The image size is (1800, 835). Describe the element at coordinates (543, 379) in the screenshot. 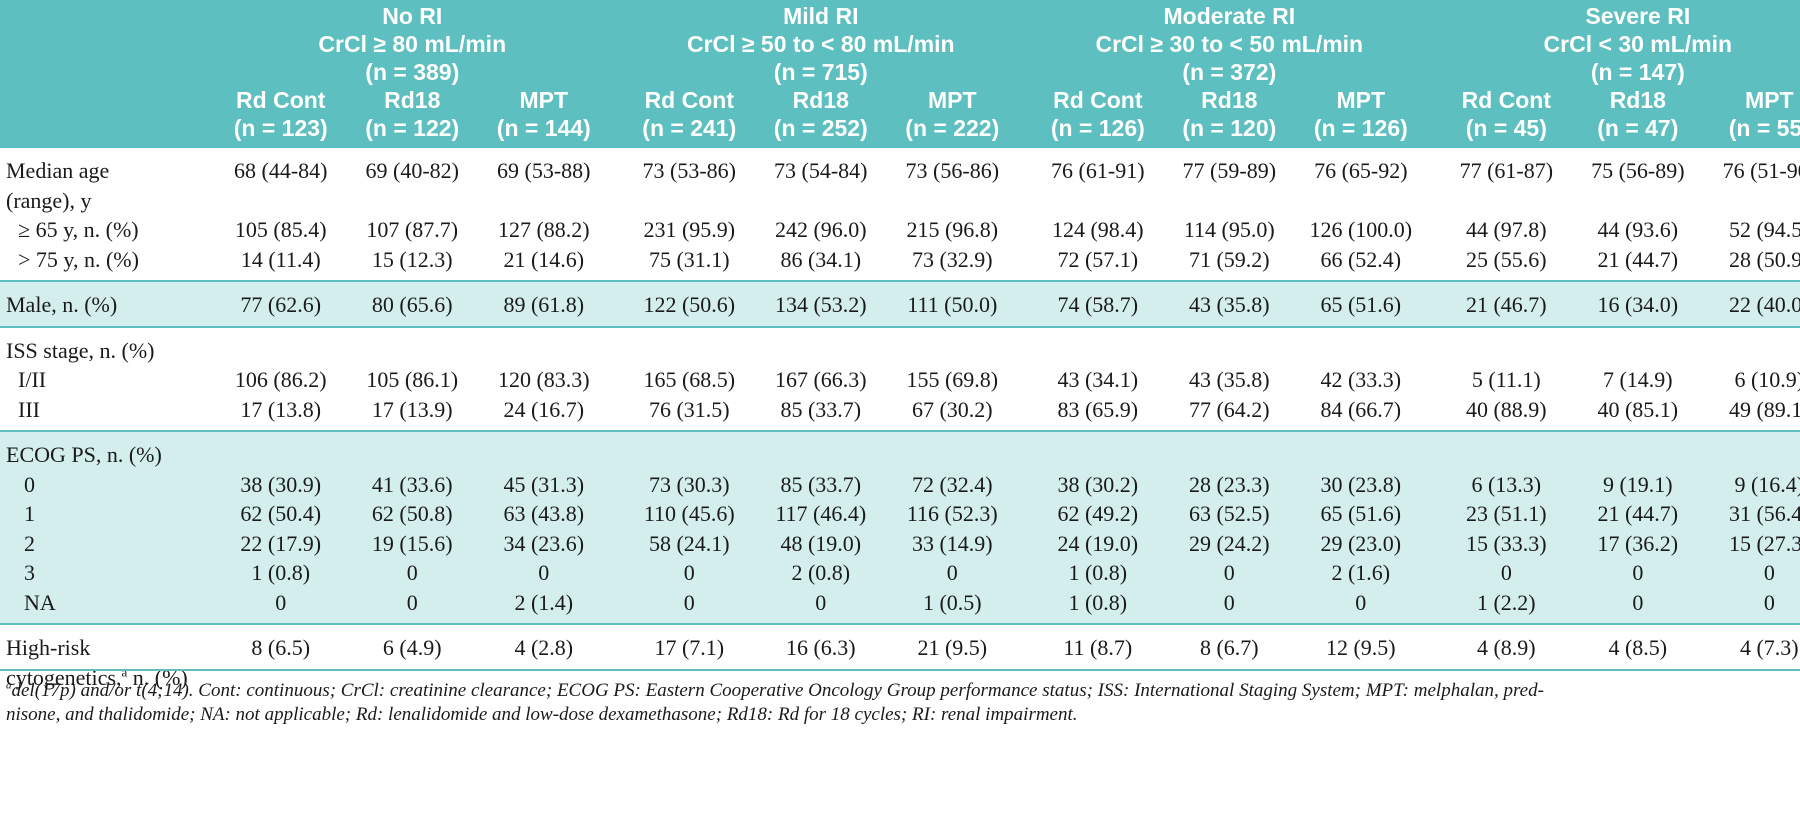

I see `value-cell: 120 (83.3)` at that location.